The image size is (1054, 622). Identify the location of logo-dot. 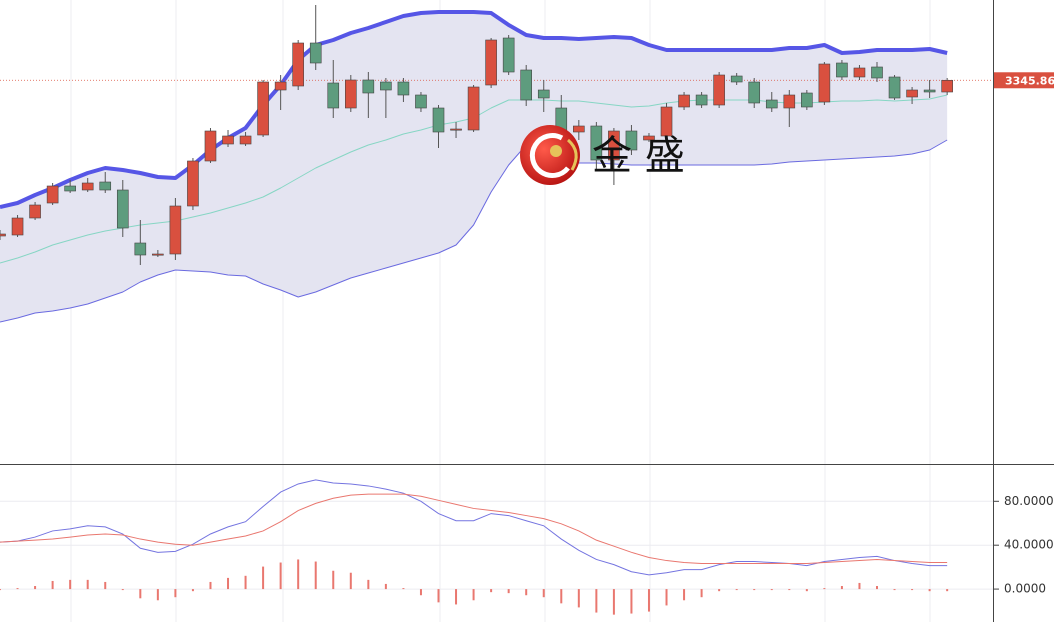
(556, 151).